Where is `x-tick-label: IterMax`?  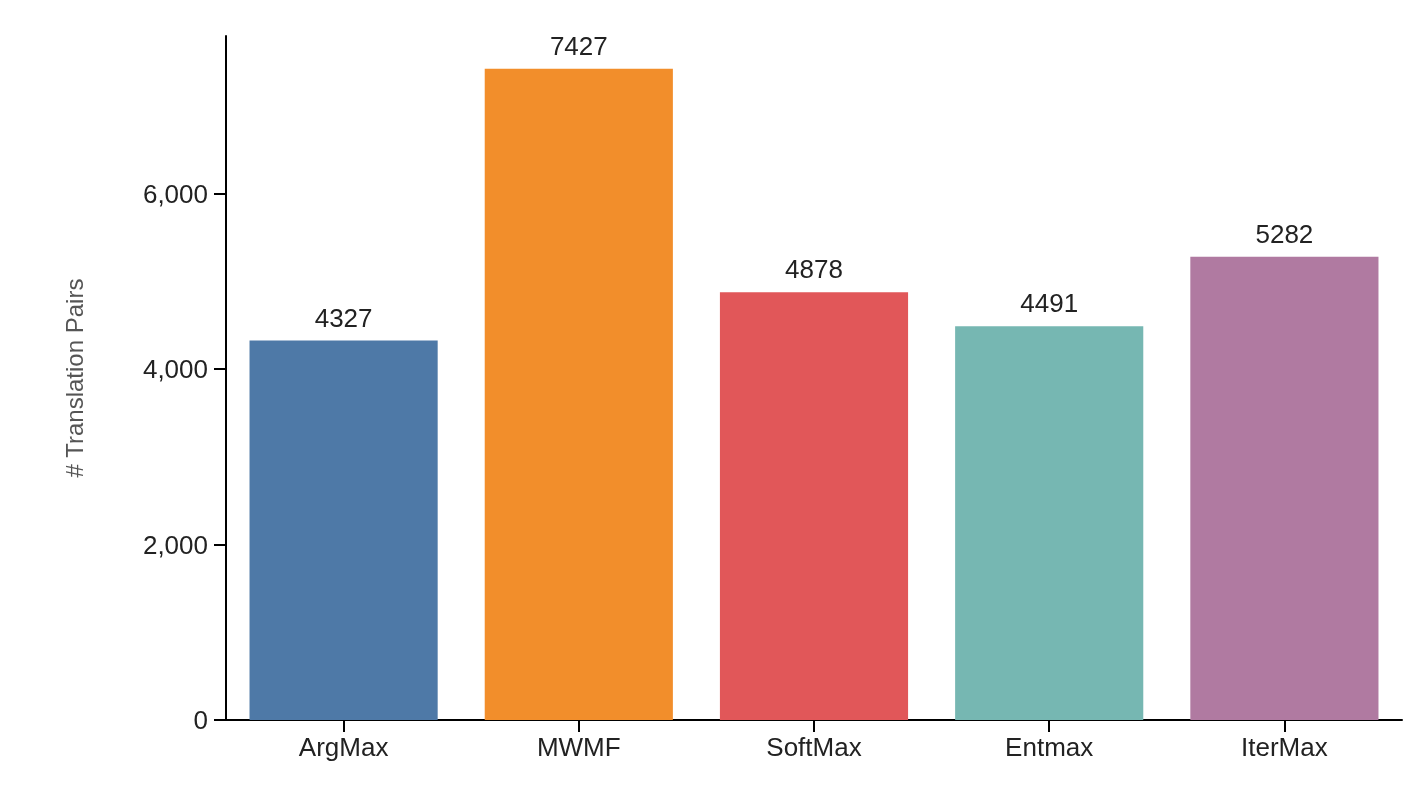
x-tick-label: IterMax is located at coordinates (1284, 747).